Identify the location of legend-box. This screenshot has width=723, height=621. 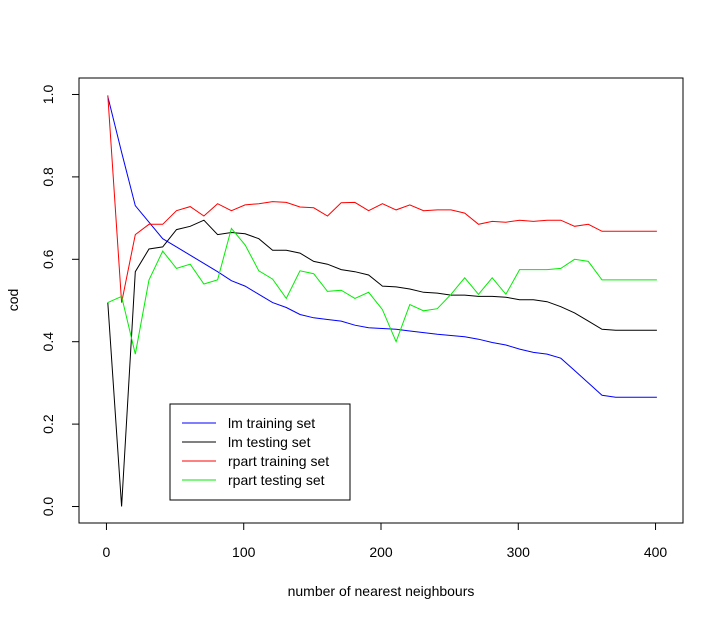
(260, 452).